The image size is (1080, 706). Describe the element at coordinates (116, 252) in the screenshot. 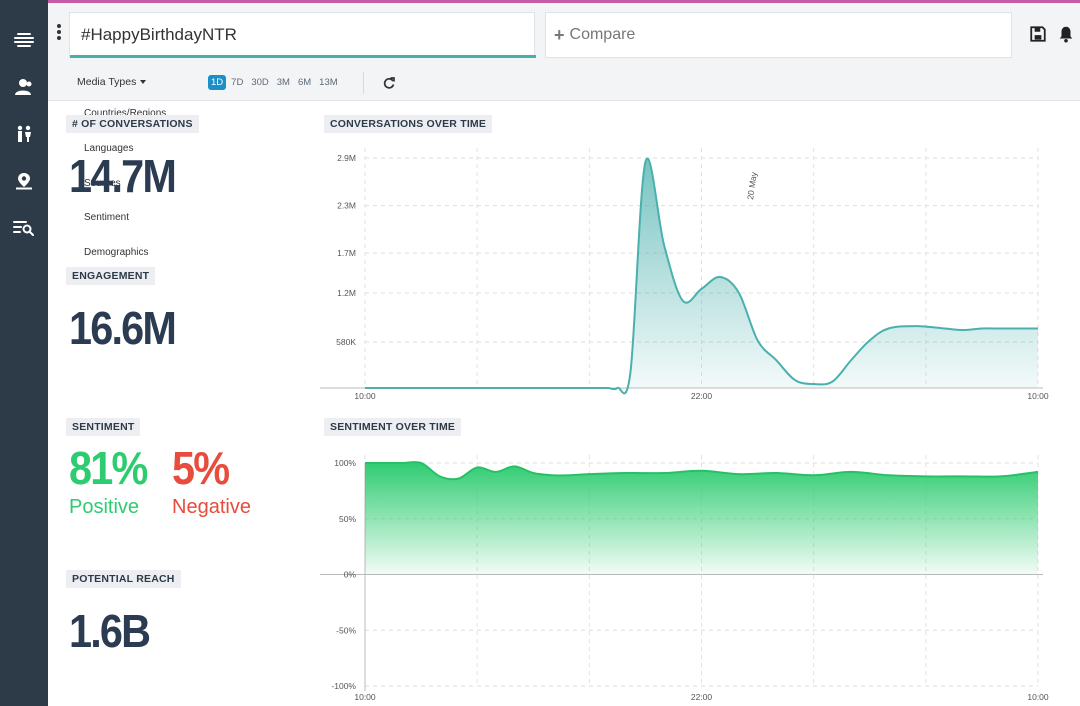

I see `menu-item-demographics: Demographics` at that location.